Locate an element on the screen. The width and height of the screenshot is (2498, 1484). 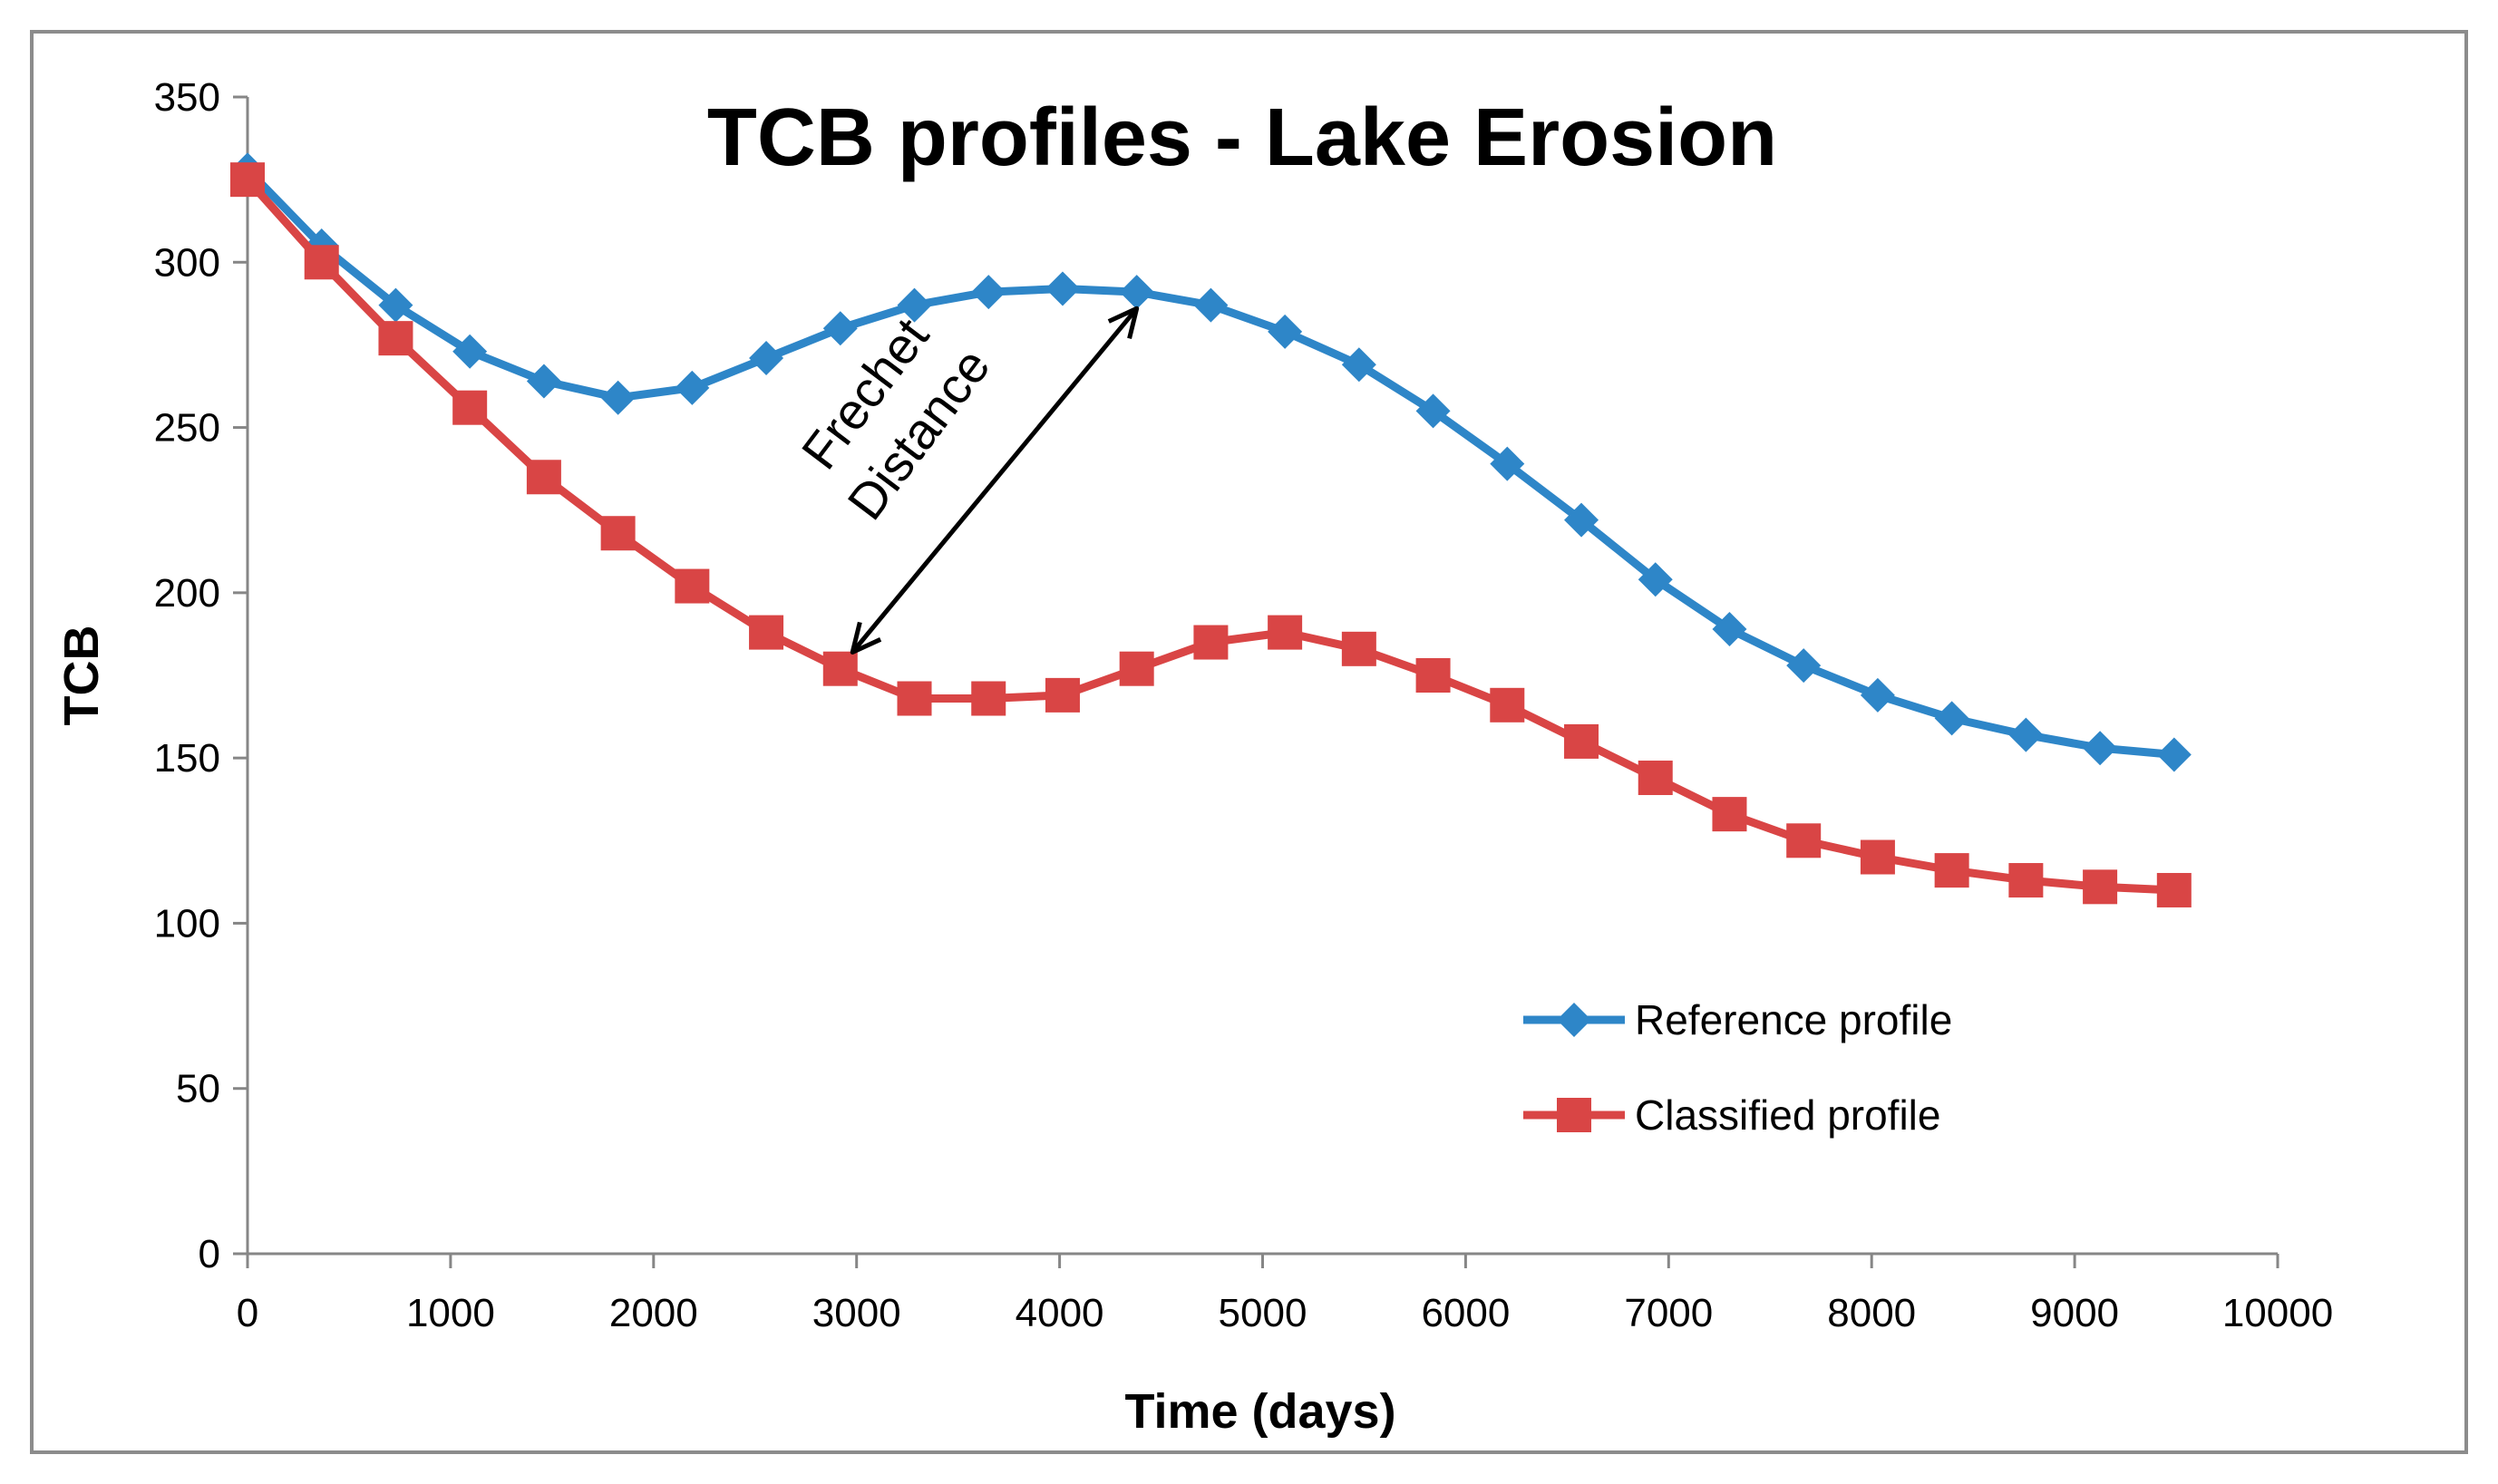
x-tick-label: 10000 is located at coordinates (2277, 1313).